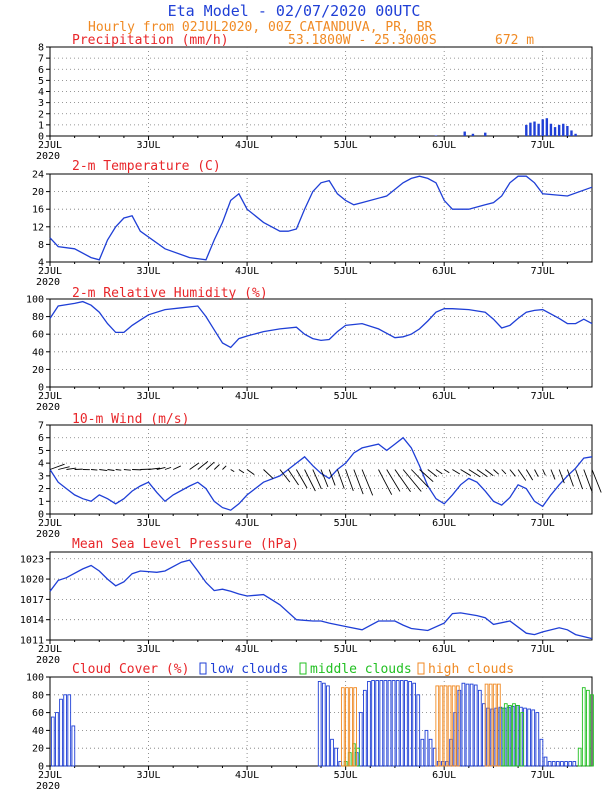  Describe the element at coordinates (421, 668) in the screenshot. I see `legend-swatch` at that location.